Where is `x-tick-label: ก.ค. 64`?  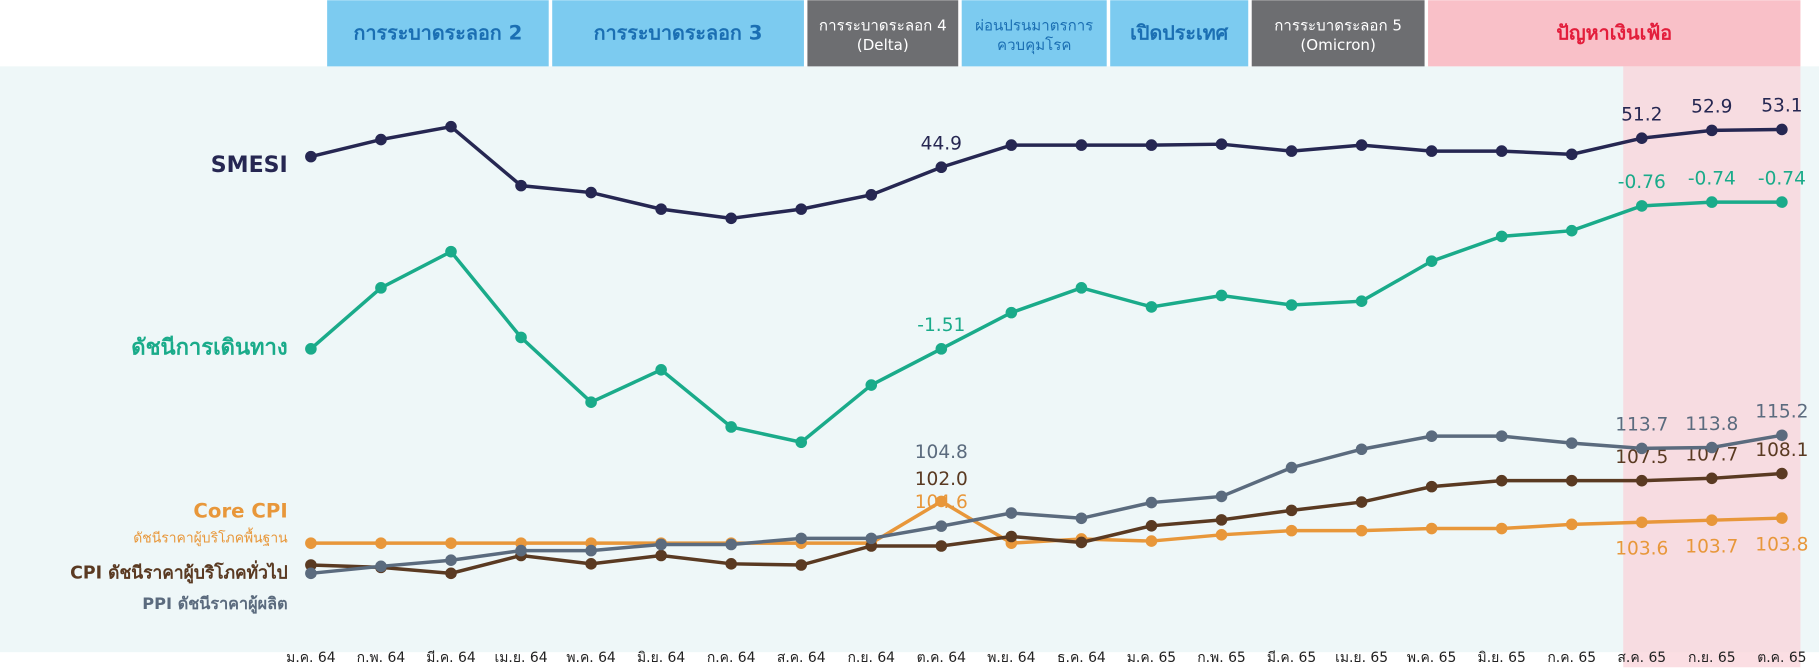 x-tick-label: ก.ค. 64 is located at coordinates (731, 658).